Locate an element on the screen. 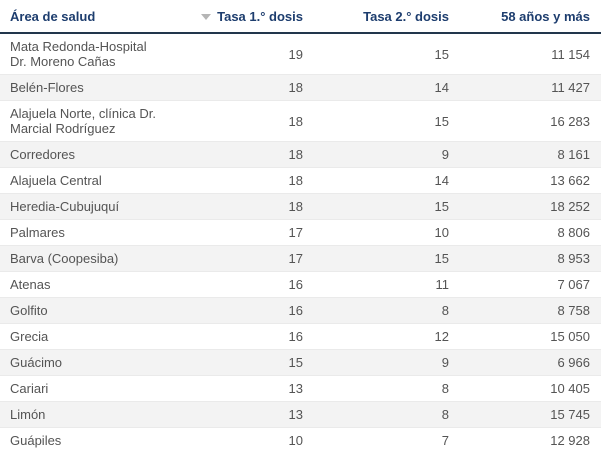 Image resolution: width=601 pixels, height=452 pixels. cell-age58: 7 067 is located at coordinates (526, 284).